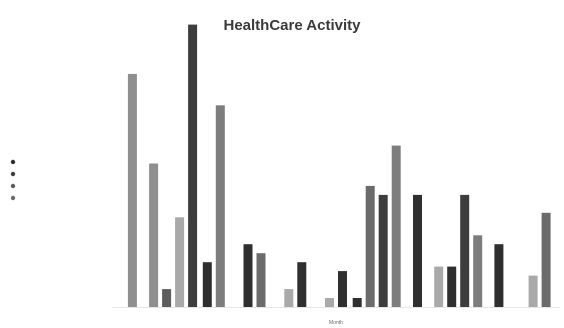  Describe the element at coordinates (13, 180) in the screenshot. I see `legend` at that location.